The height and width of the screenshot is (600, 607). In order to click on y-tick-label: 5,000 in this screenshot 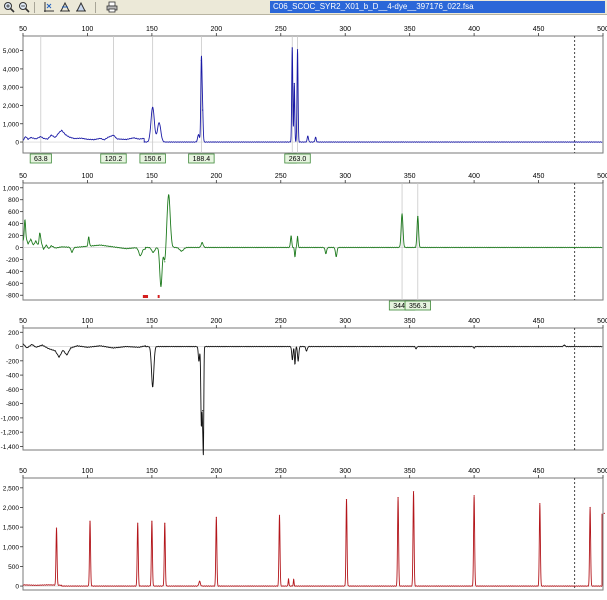, I will do `click(11, 51)`.